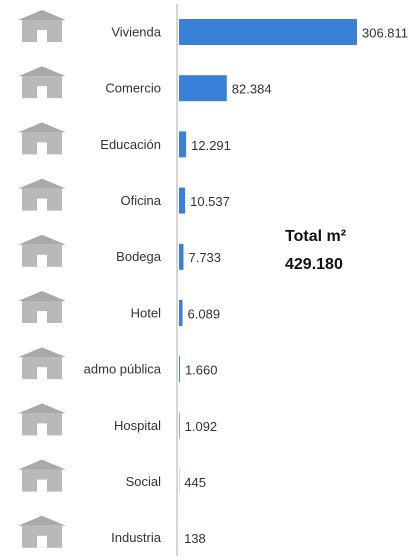 This screenshot has height=558, width=415. Describe the element at coordinates (137, 425) in the screenshot. I see `category-label: Hospital` at that location.